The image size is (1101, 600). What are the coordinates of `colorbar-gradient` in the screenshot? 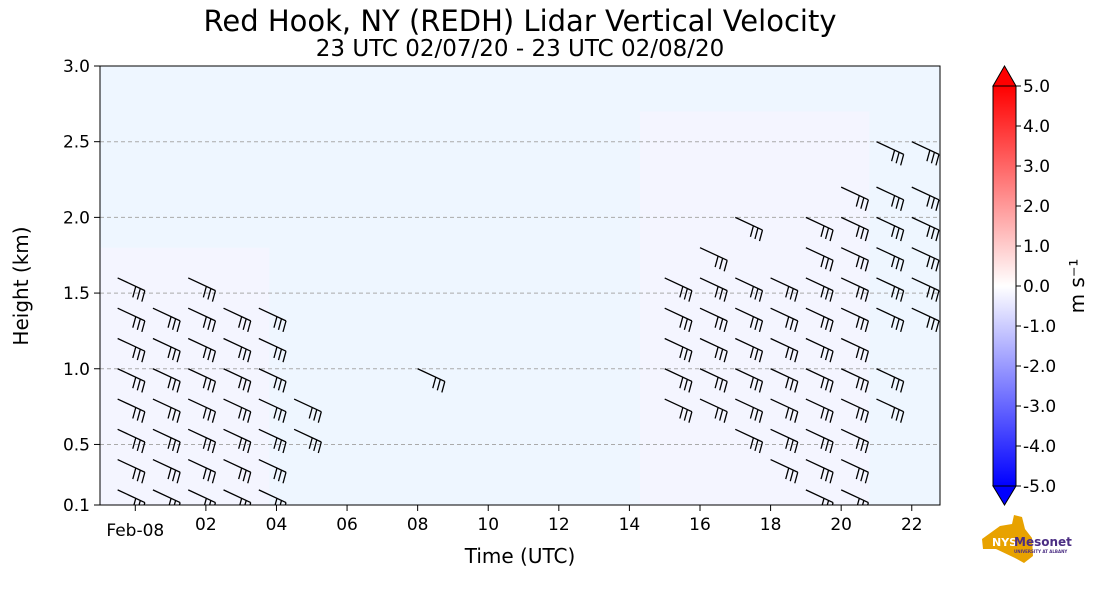 It's located at (1004, 286).